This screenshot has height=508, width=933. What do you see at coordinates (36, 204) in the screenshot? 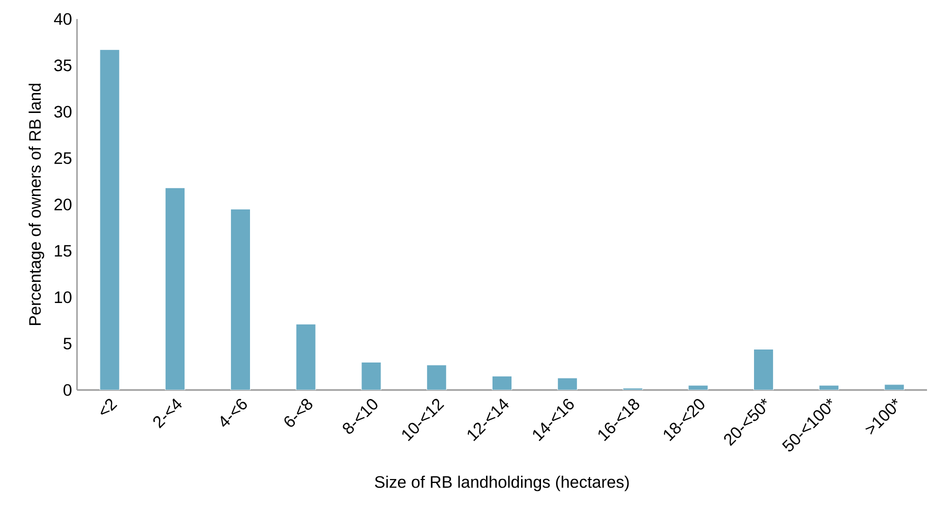
I see `y-axis-title: Percentage of owners of RB land` at bounding box center [36, 204].